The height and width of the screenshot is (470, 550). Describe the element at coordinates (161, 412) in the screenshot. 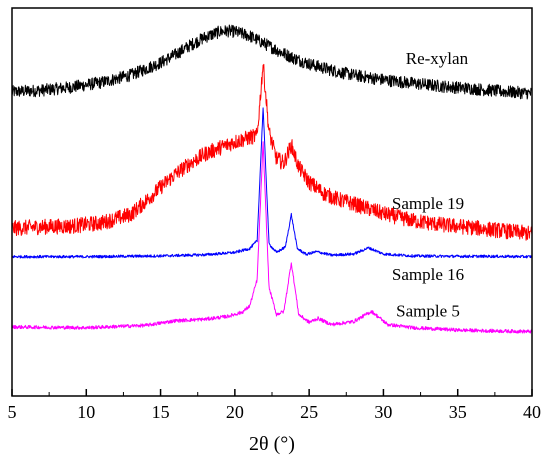

I see `x-tick-label: 15` at that location.